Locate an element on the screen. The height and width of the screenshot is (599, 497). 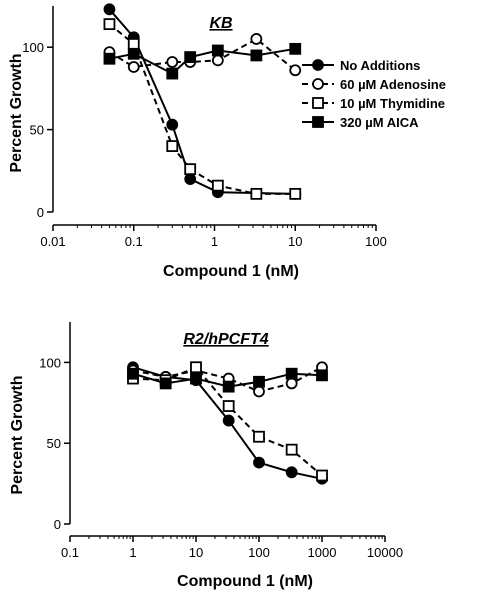
panel-title: R2/hPCFT4 is located at coordinates (225, 339).